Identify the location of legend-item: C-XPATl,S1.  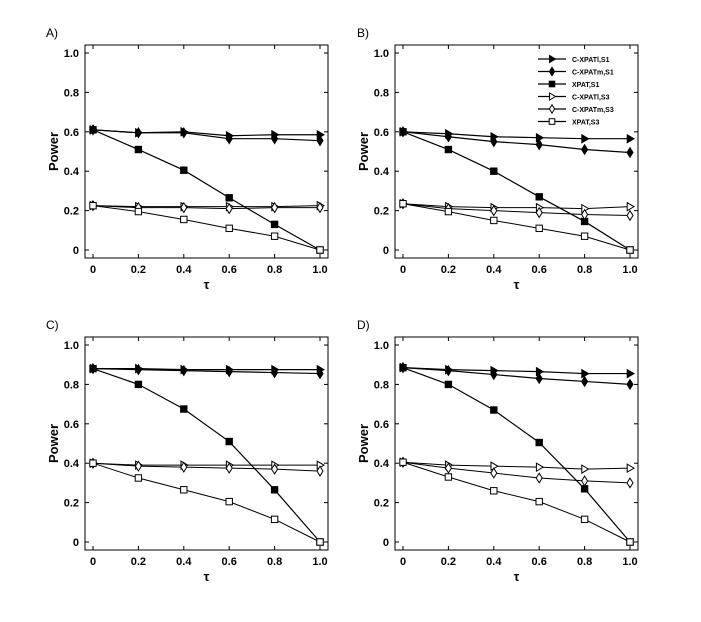
(574, 59).